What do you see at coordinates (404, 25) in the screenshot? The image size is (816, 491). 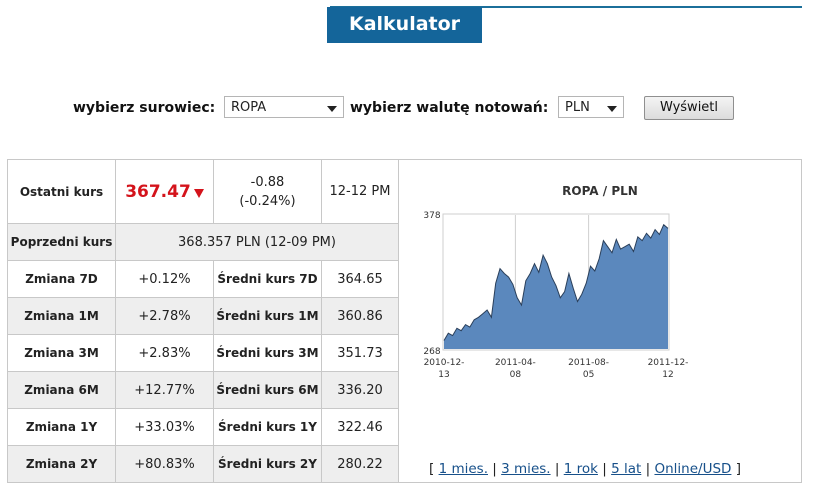 I see `page-title: Kalkulator` at bounding box center [404, 25].